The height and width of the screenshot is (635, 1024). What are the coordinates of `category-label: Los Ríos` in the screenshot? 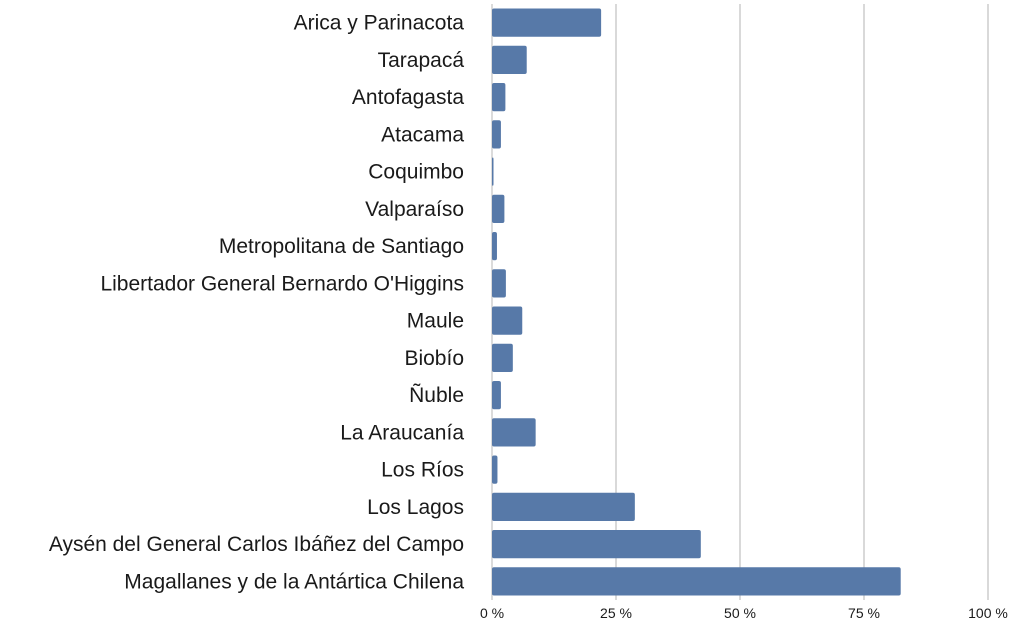 It's located at (422, 470).